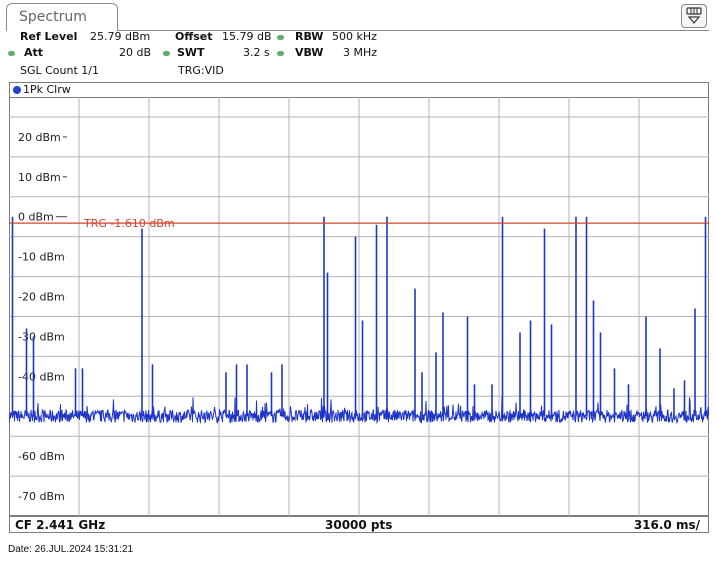 This screenshot has height=562, width=715. What do you see at coordinates (135, 52) in the screenshot?
I see `att-value: 20 dB` at bounding box center [135, 52].